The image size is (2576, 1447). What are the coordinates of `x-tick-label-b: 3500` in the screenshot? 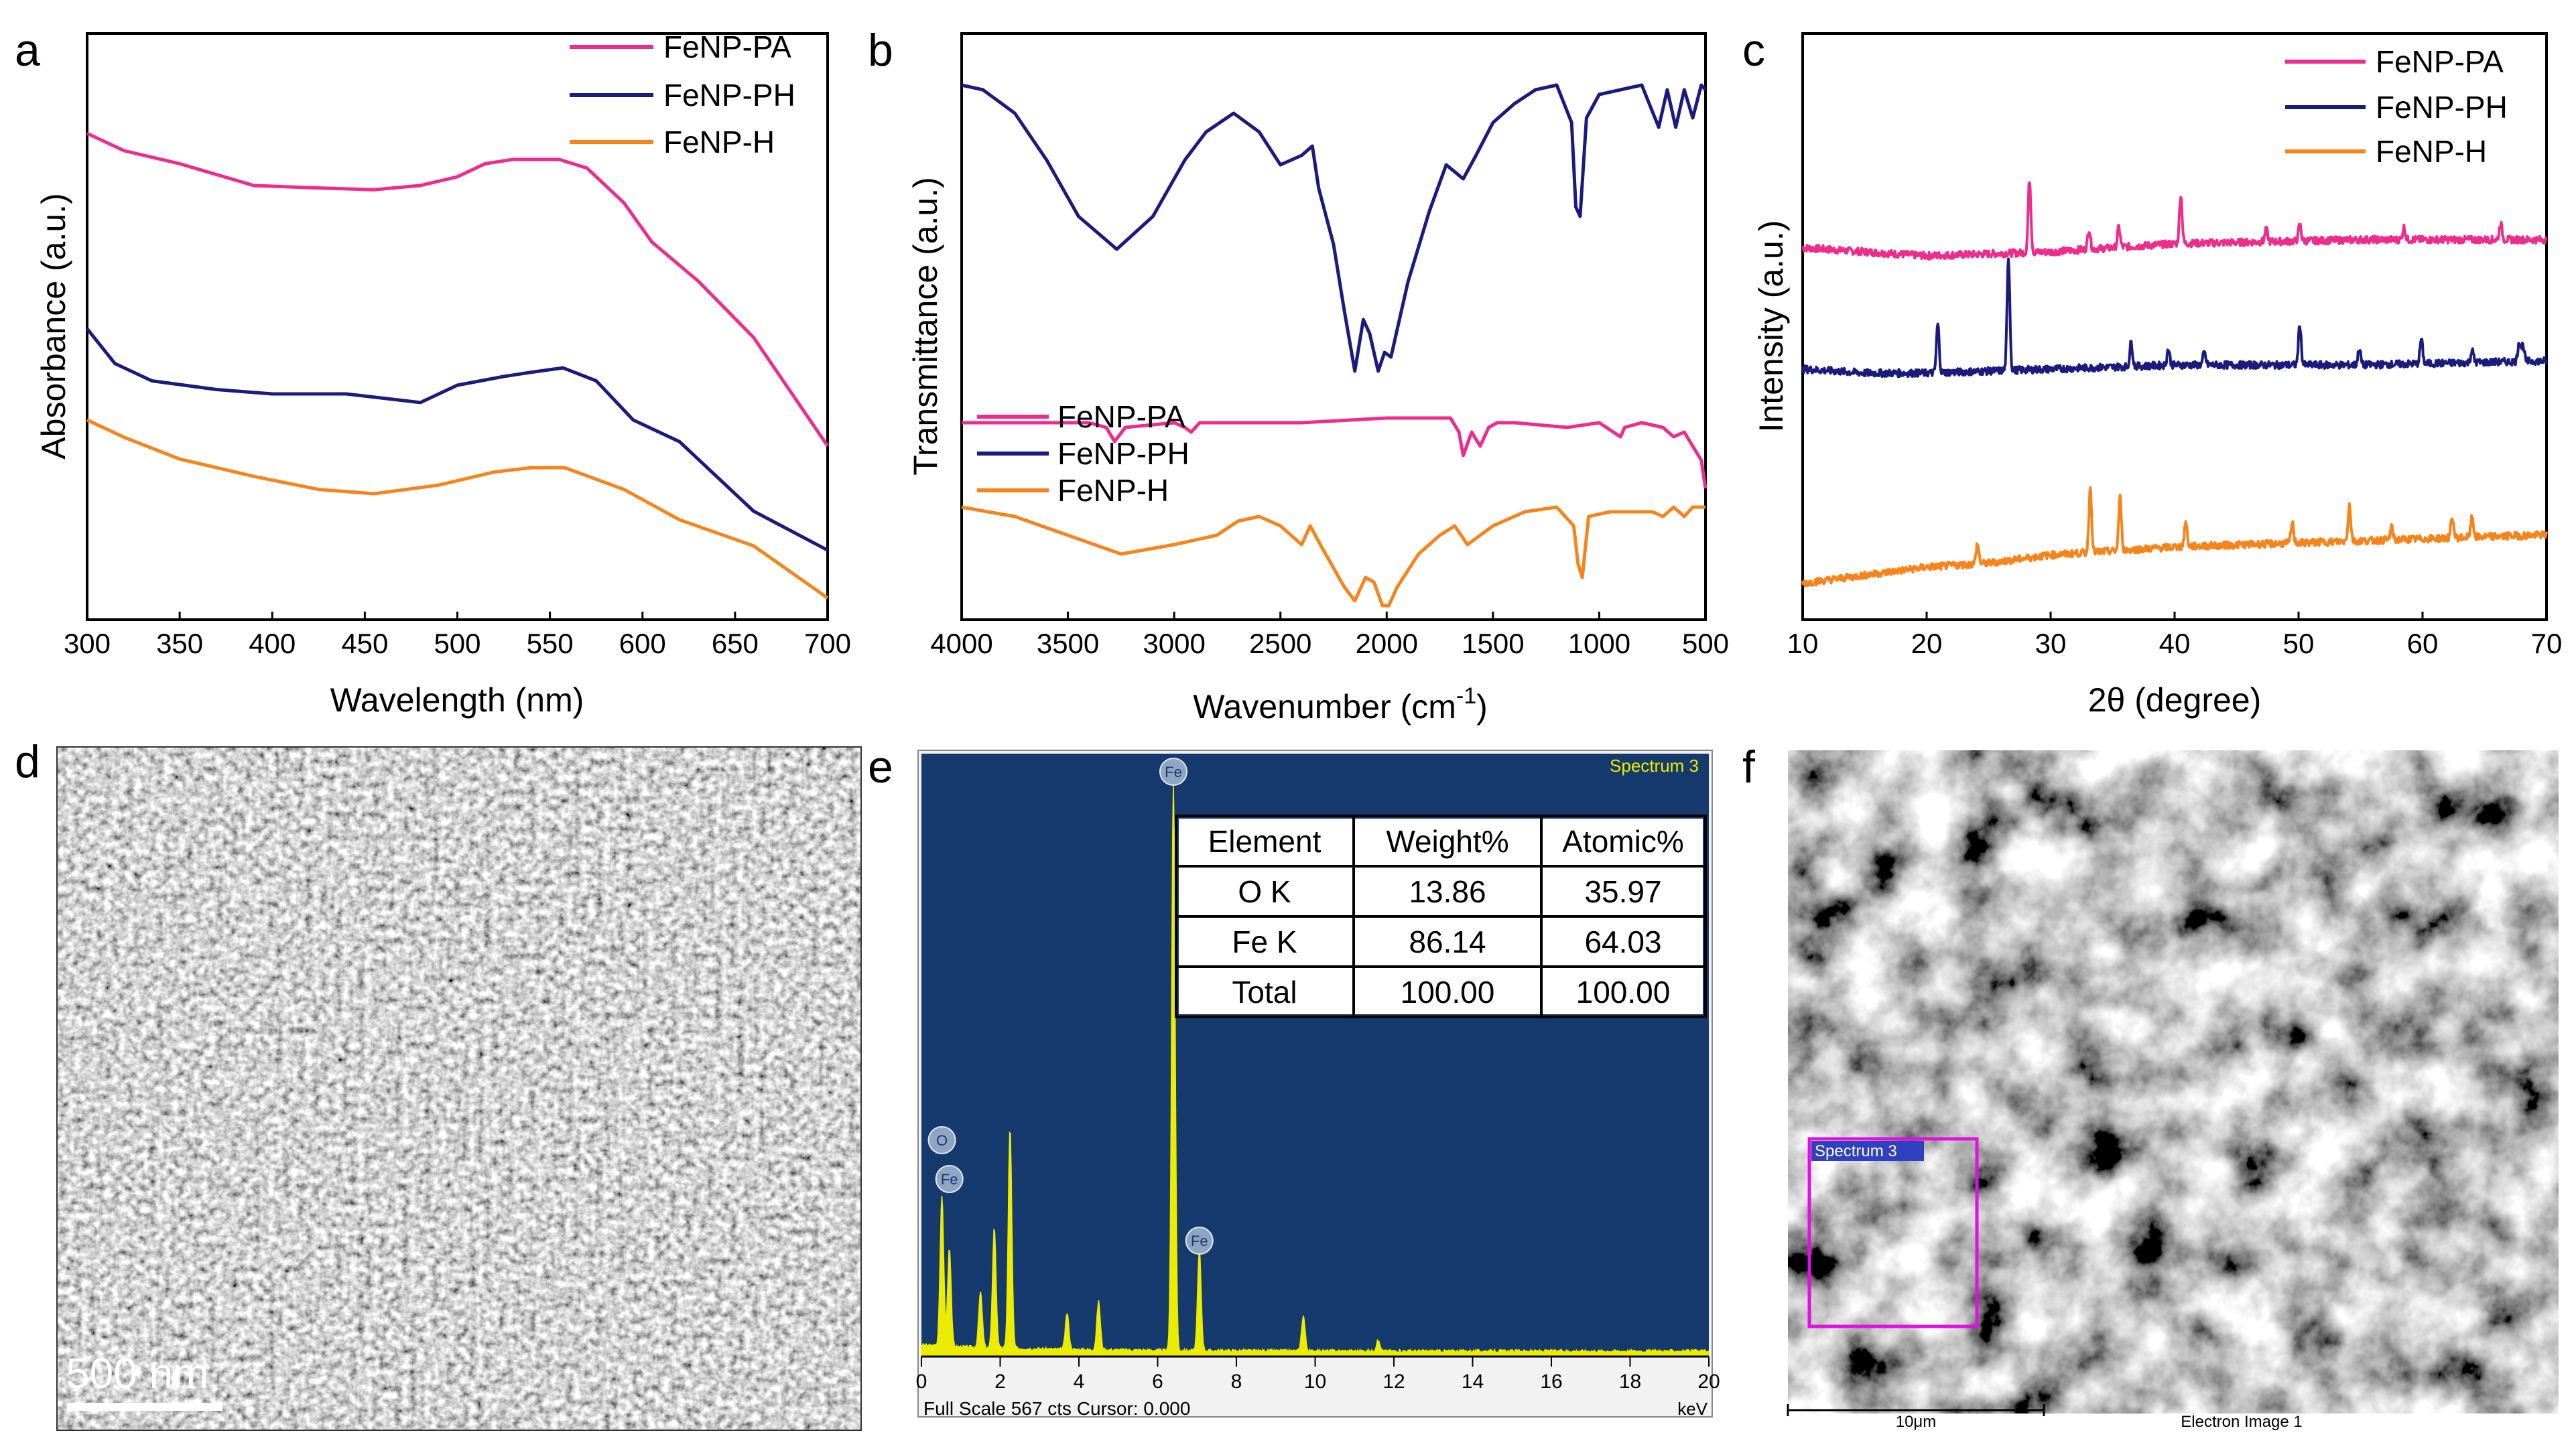 It's located at (1068, 643).